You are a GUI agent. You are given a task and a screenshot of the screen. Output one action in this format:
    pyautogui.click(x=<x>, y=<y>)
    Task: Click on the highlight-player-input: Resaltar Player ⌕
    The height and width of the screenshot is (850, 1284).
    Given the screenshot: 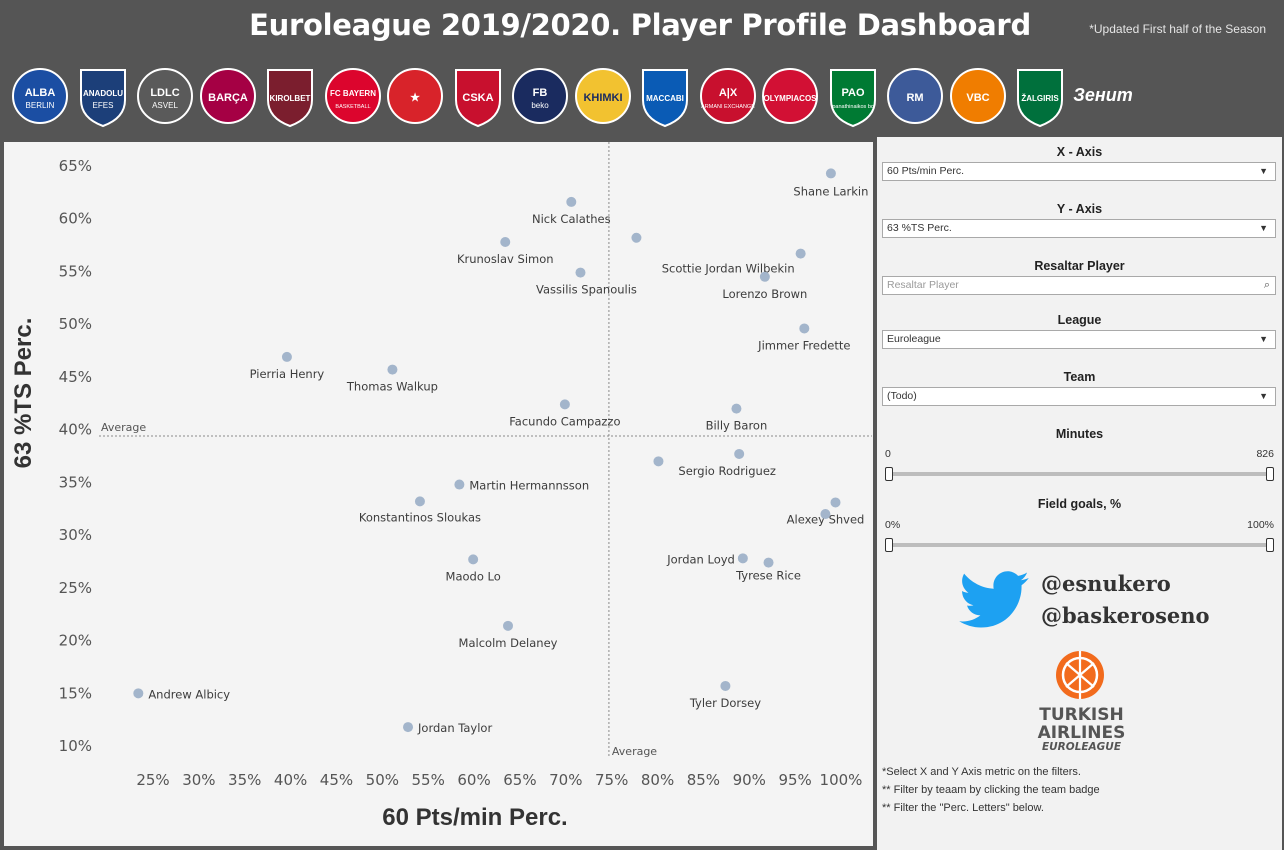 What is the action you would take?
    pyautogui.click(x=1079, y=285)
    